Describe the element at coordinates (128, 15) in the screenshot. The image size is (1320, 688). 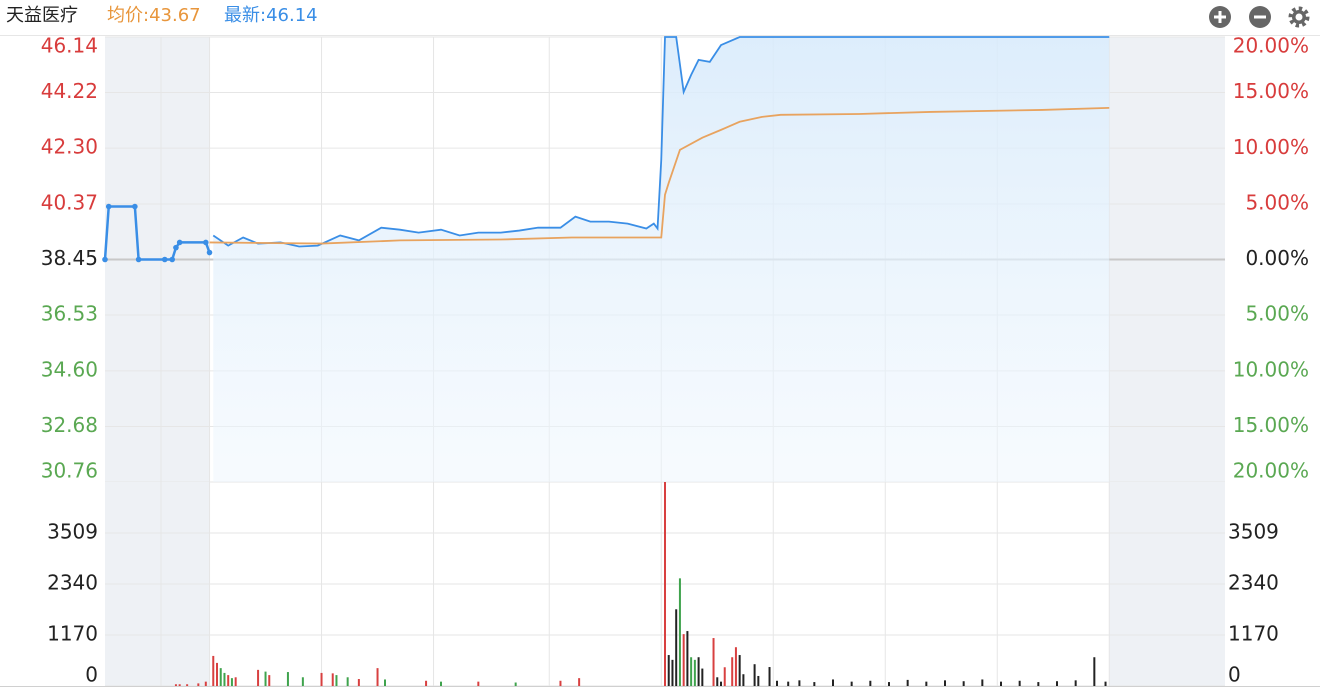
I see `avg-label: 均价:` at that location.